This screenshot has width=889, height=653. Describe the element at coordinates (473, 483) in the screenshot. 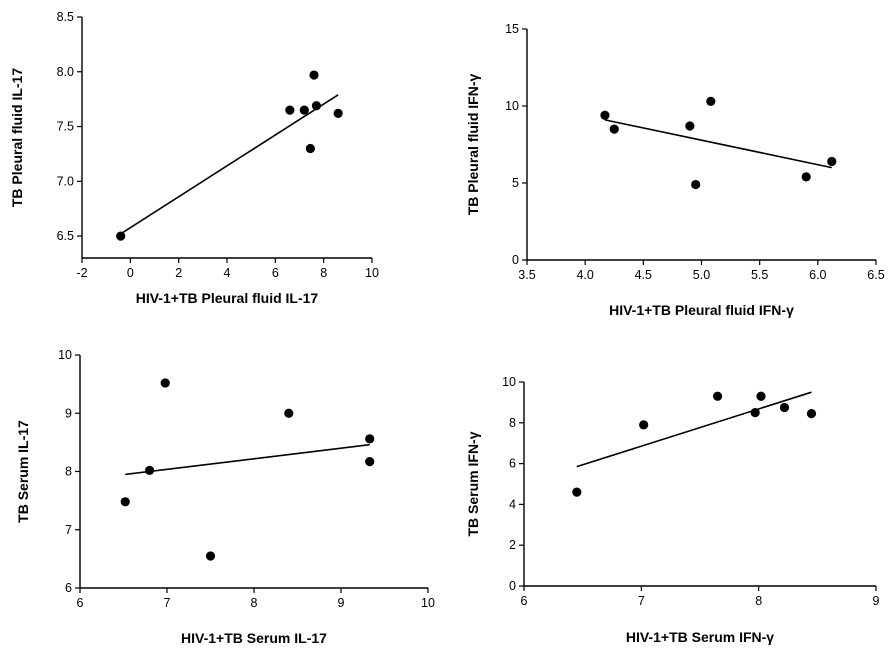

I see `y-axis-title: TB Serum IFN-γ` at that location.